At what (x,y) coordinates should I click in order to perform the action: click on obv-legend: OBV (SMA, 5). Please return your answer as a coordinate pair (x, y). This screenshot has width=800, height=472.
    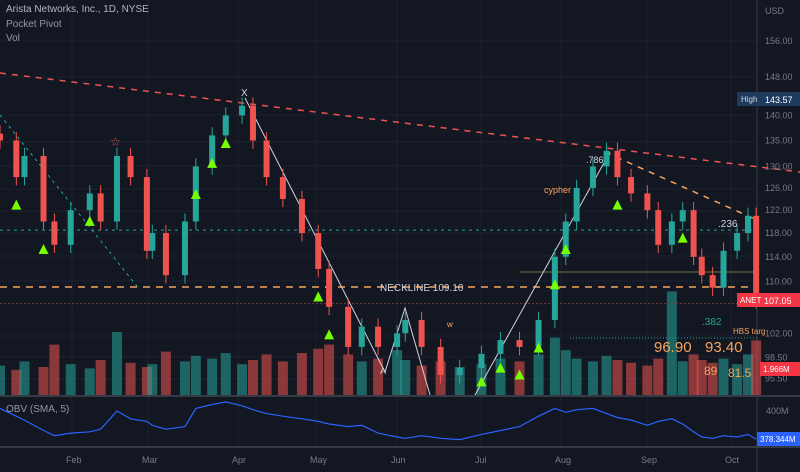
    Looking at the image, I should click on (38, 409).